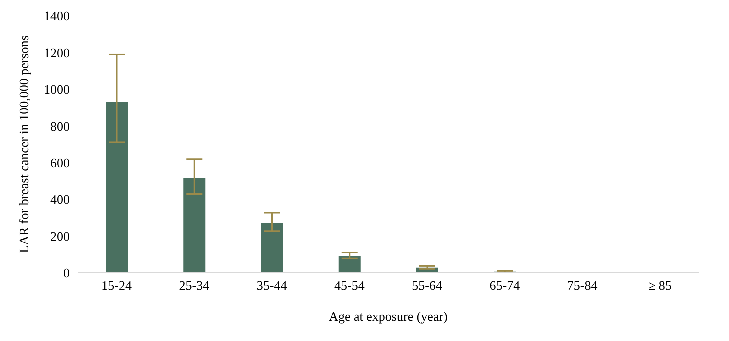 This screenshot has height=341, width=729. What do you see at coordinates (117, 286) in the screenshot?
I see `x-tick-label: 15-24` at bounding box center [117, 286].